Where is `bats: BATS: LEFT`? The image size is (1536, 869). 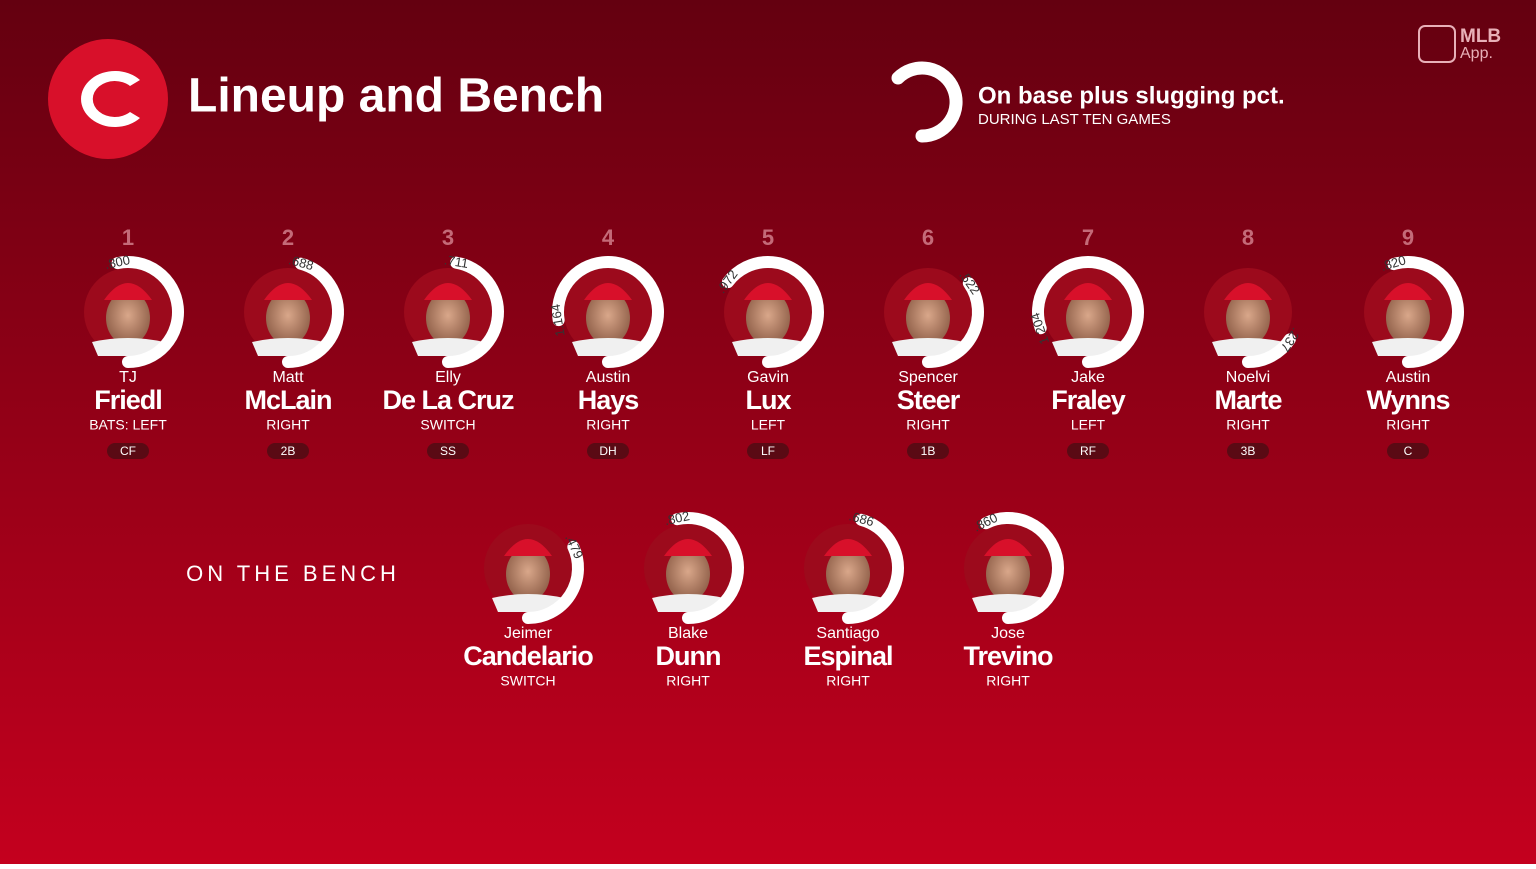 bats: BATS: LEFT is located at coordinates (128, 425).